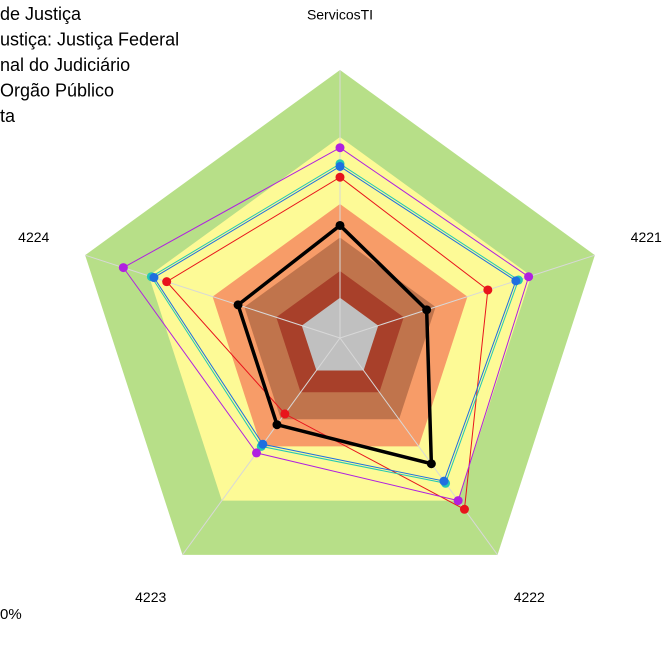 The width and height of the screenshot is (663, 666). Describe the element at coordinates (11, 614) in the screenshot. I see `annotation: 0%` at that location.